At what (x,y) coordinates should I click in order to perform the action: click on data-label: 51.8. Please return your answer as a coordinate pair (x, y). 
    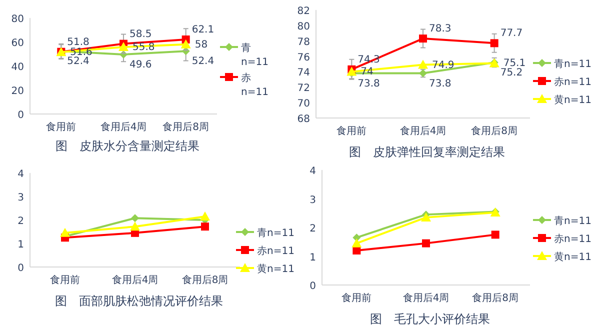
    Looking at the image, I should click on (78, 42).